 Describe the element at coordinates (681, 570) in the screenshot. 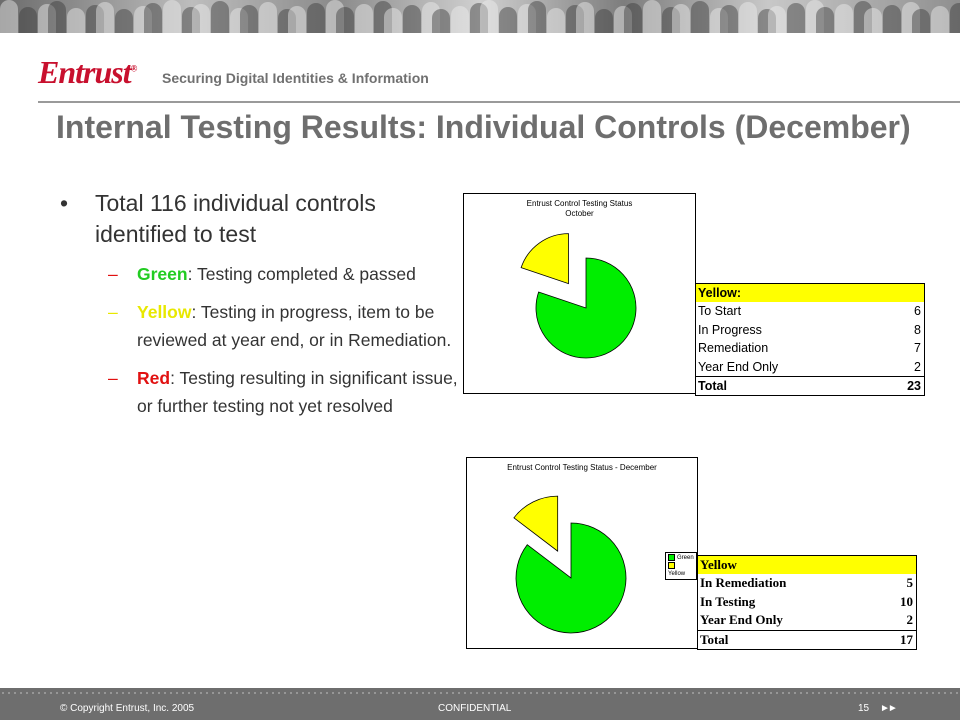

I see `legend-item: Yellow` at that location.